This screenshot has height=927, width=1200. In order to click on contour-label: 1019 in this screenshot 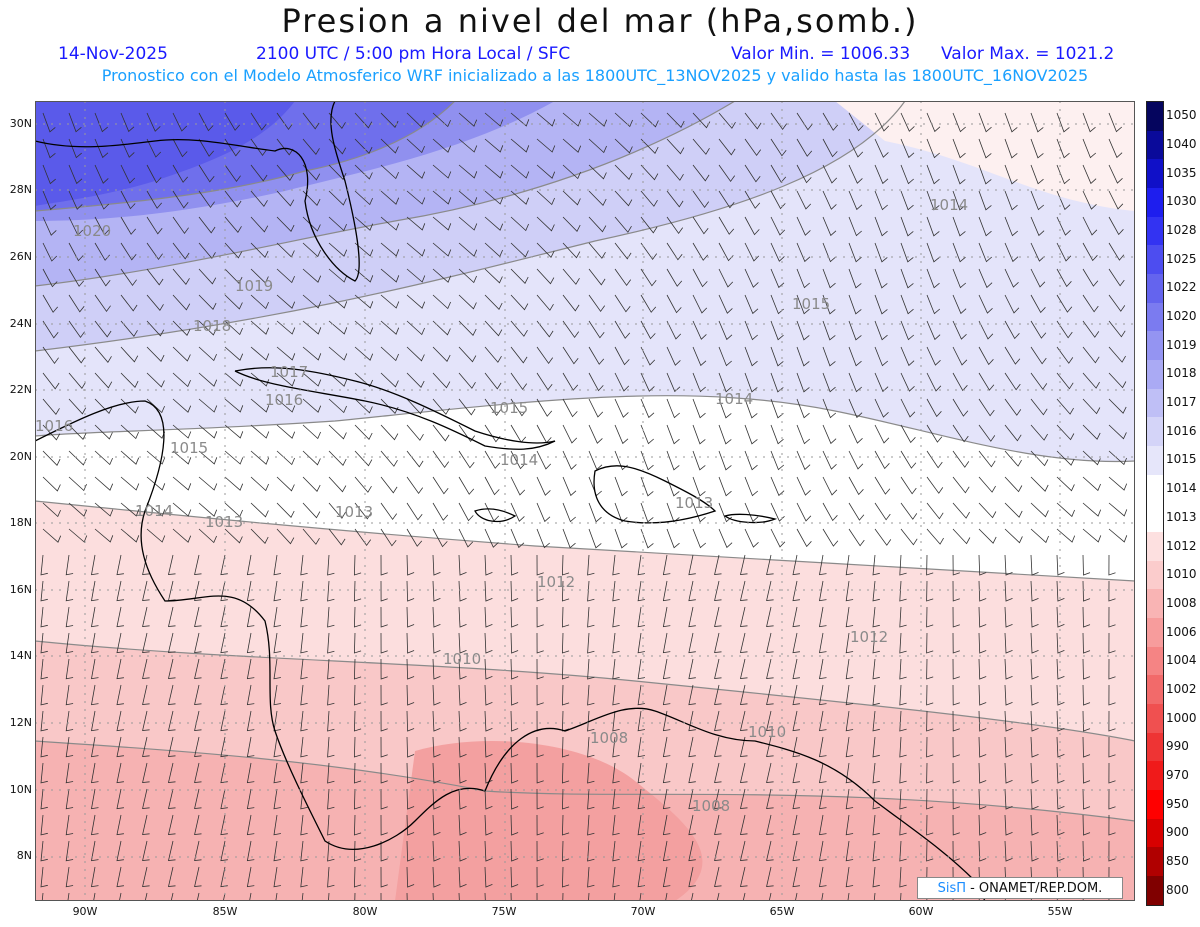, I will do `click(254, 286)`.